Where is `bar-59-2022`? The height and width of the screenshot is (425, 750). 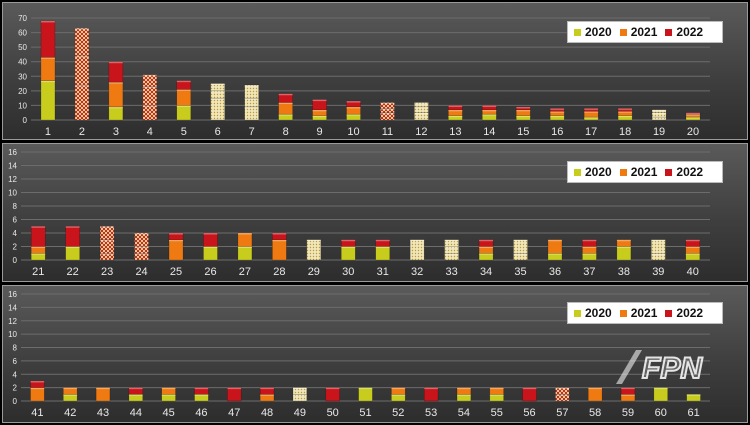
bar-59-2022 is located at coordinates (628, 391).